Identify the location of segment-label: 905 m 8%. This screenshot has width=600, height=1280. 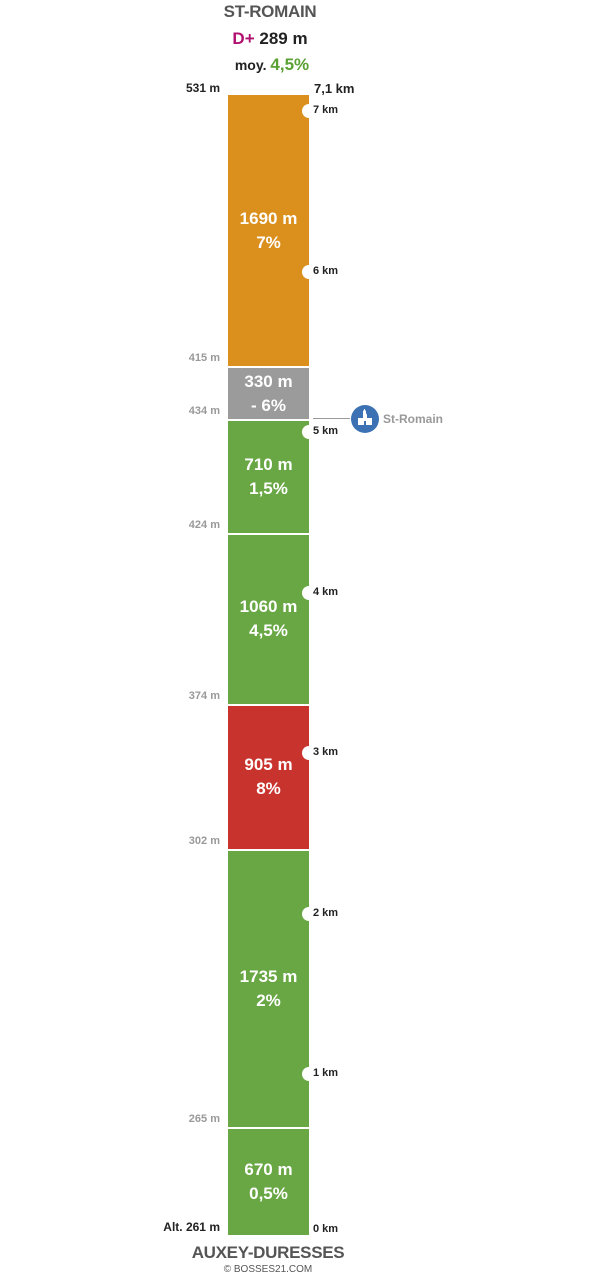
(268, 777).